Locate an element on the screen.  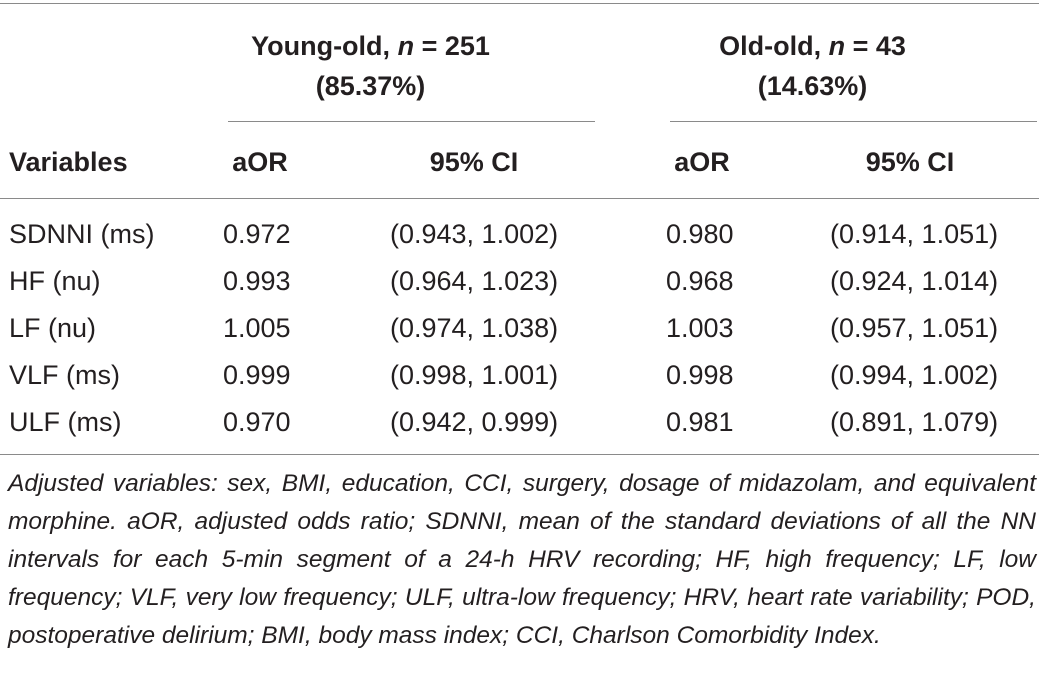
group-header-percent: (85.37%) is located at coordinates (370, 86).